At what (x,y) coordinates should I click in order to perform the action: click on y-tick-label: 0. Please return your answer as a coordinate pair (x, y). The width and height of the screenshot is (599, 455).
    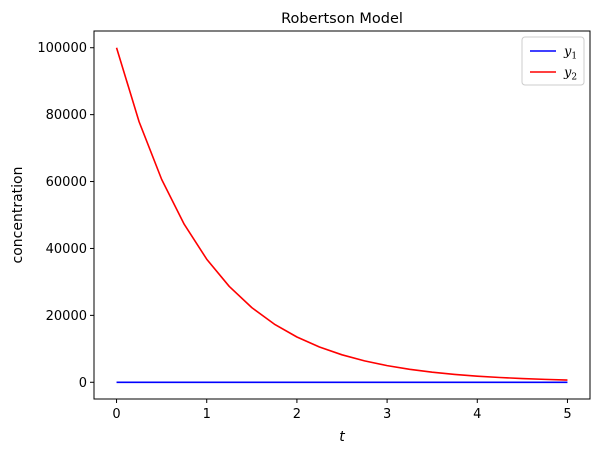
    Looking at the image, I should click on (83, 383).